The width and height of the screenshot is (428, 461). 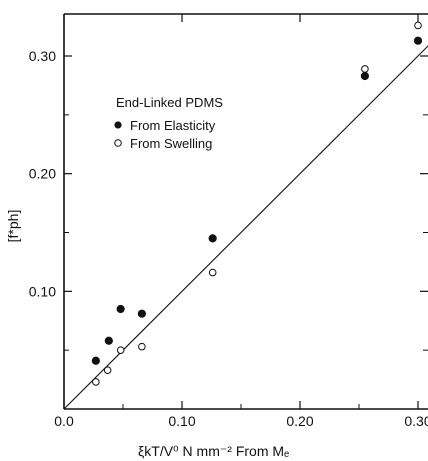 What do you see at coordinates (173, 125) in the screenshot?
I see `legend-entry-elasticity: From Elasticity` at bounding box center [173, 125].